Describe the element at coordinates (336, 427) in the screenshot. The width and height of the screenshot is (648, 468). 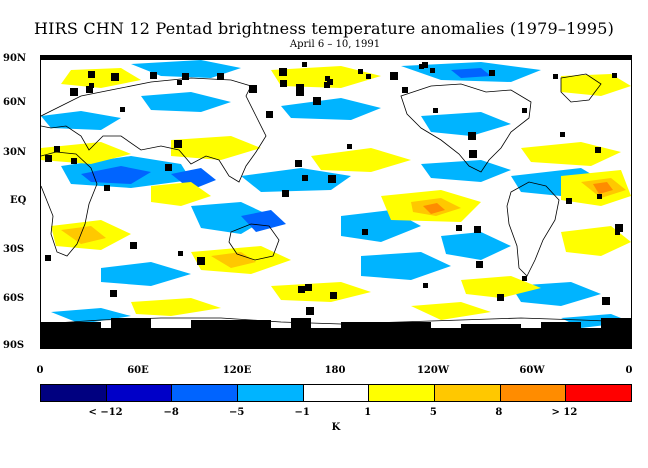
I see `color-scale-unit: K` at that location.